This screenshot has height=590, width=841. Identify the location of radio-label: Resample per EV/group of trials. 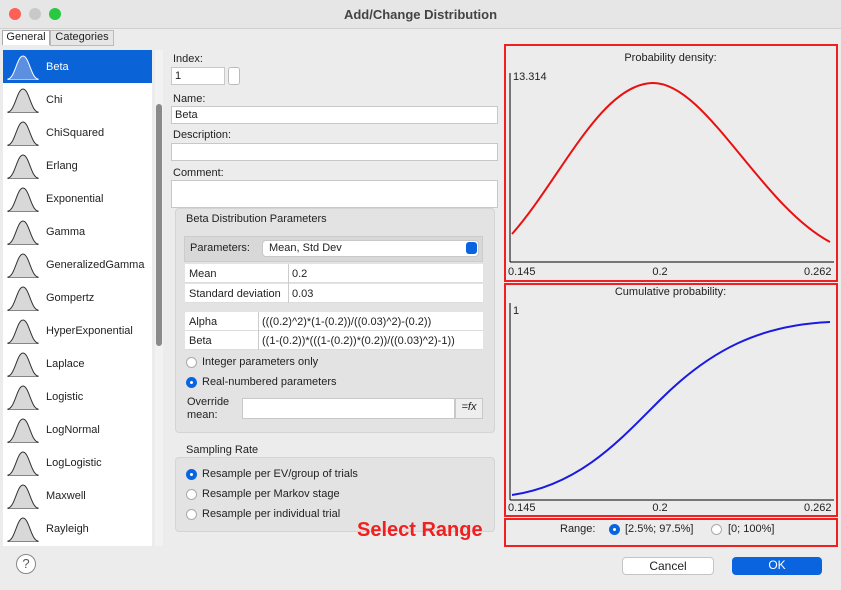
(280, 474).